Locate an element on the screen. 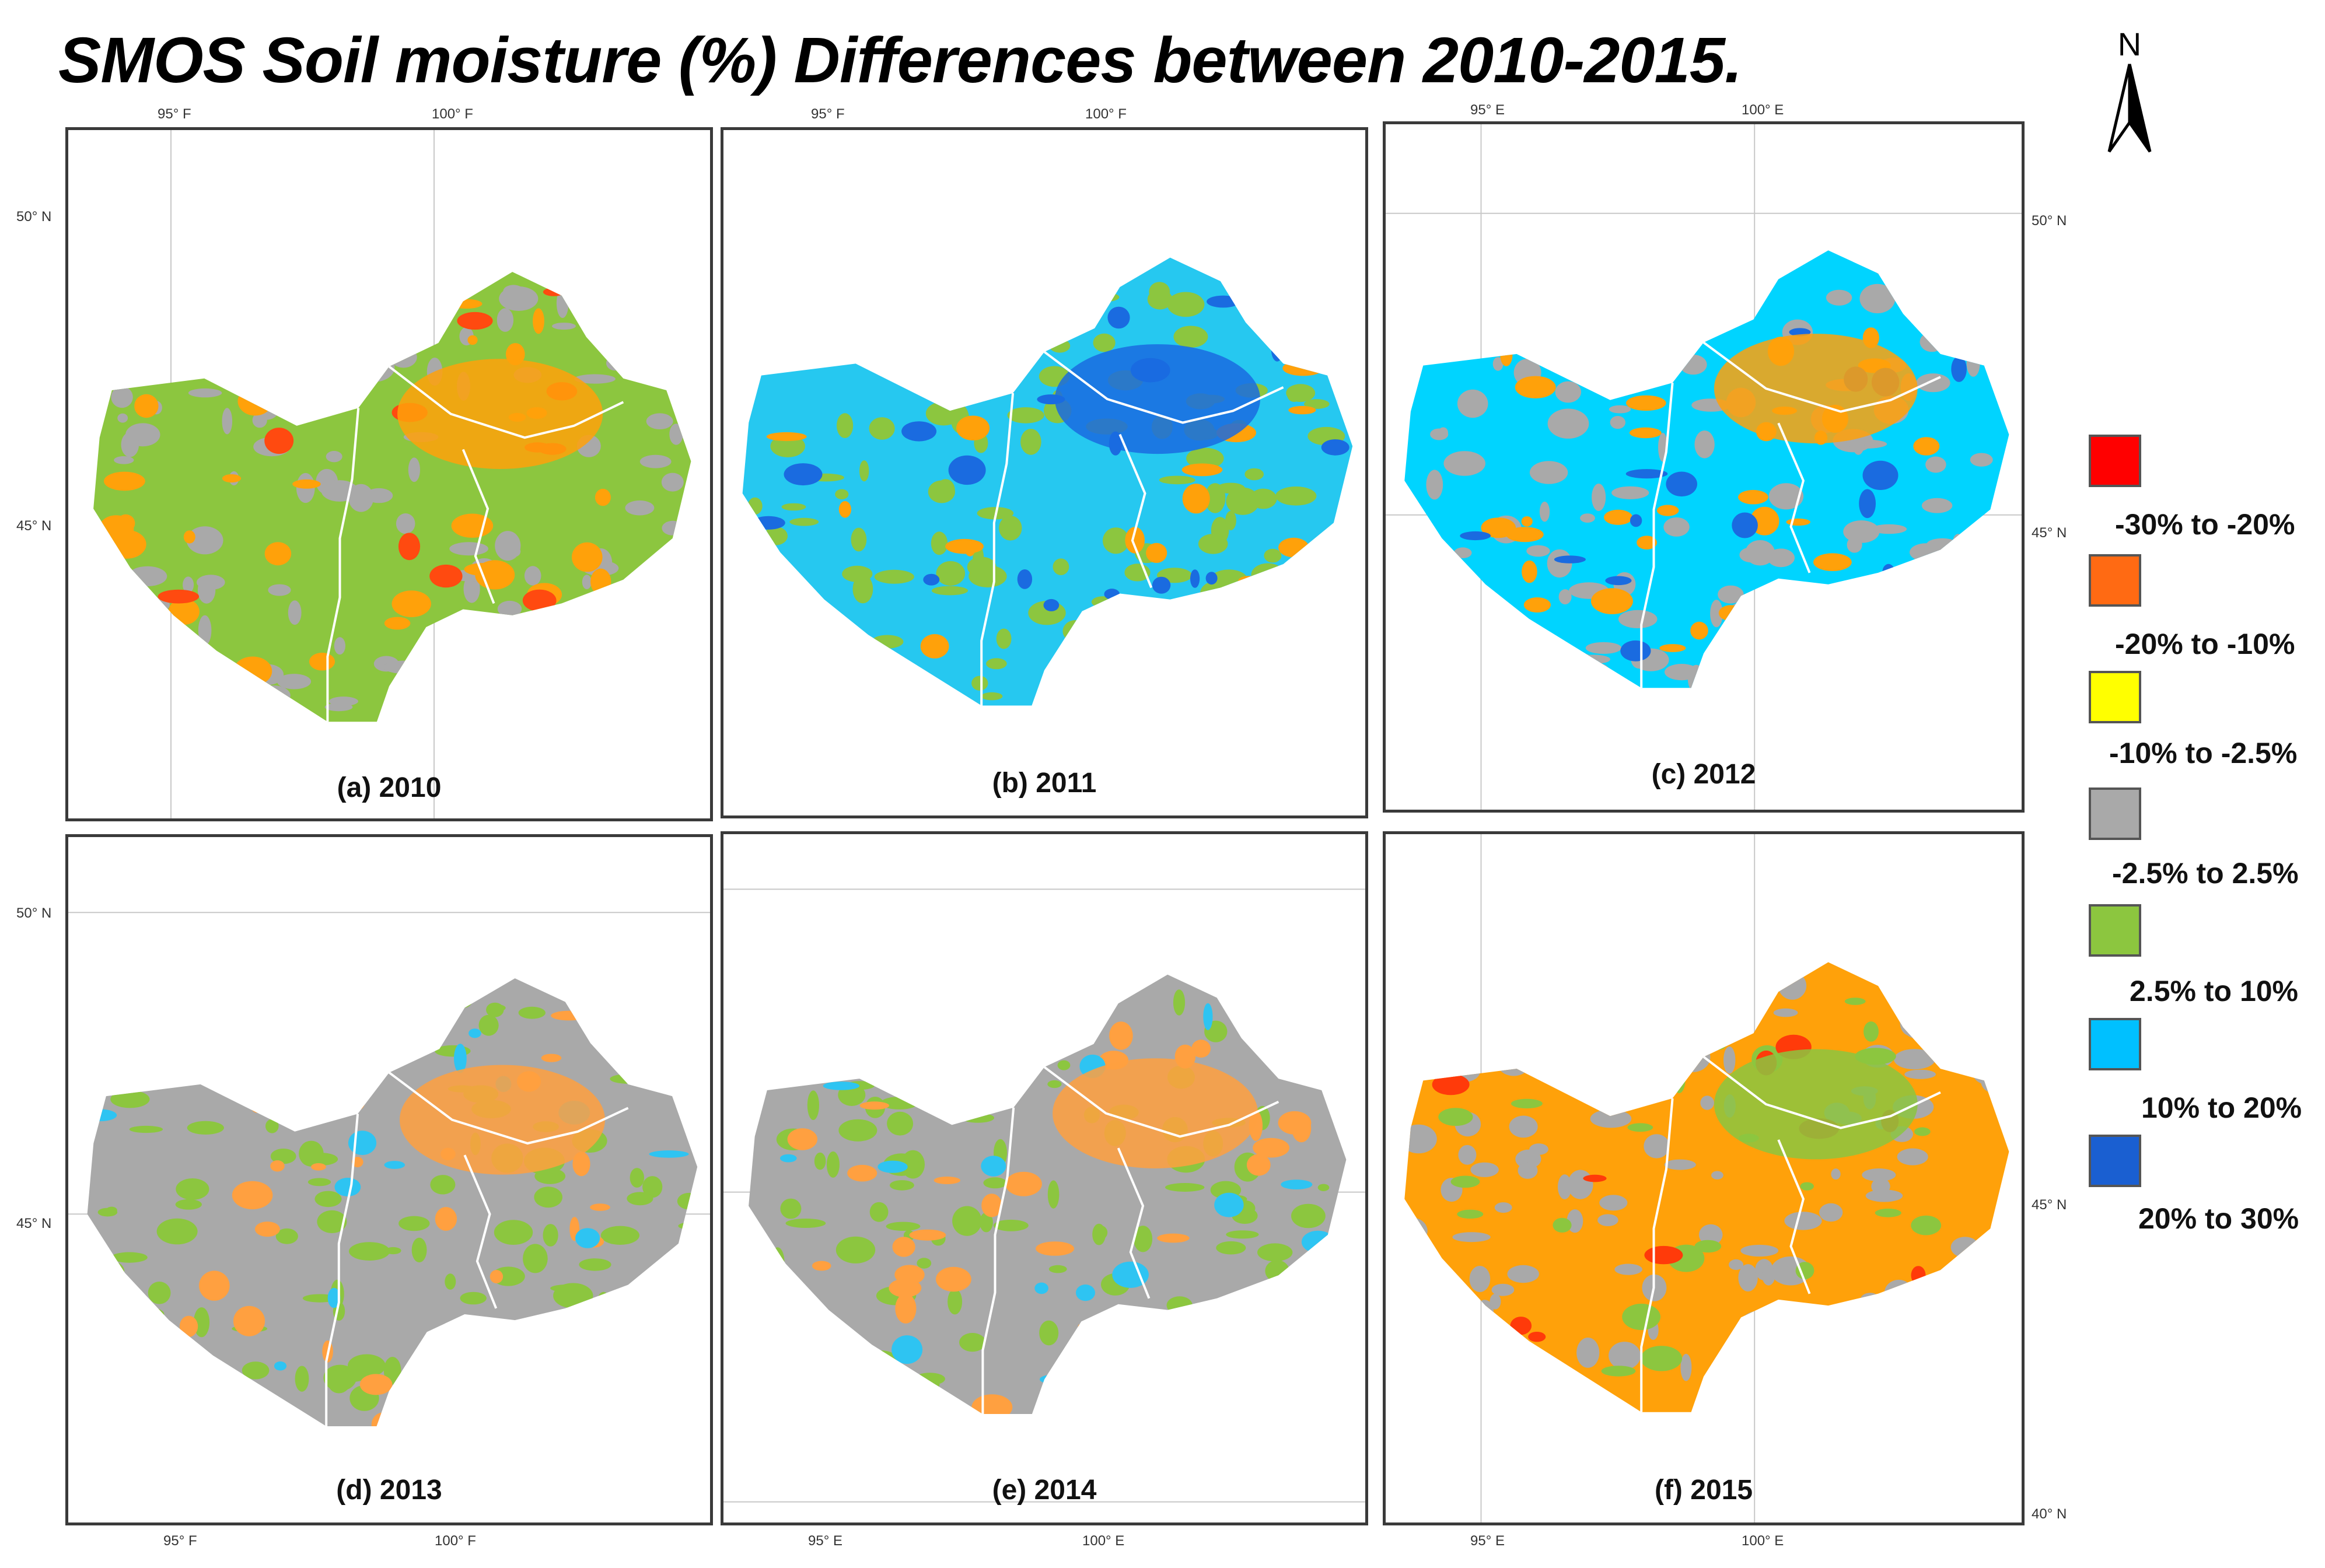  map-panel-2011: (b) 2011 is located at coordinates (1044, 473).